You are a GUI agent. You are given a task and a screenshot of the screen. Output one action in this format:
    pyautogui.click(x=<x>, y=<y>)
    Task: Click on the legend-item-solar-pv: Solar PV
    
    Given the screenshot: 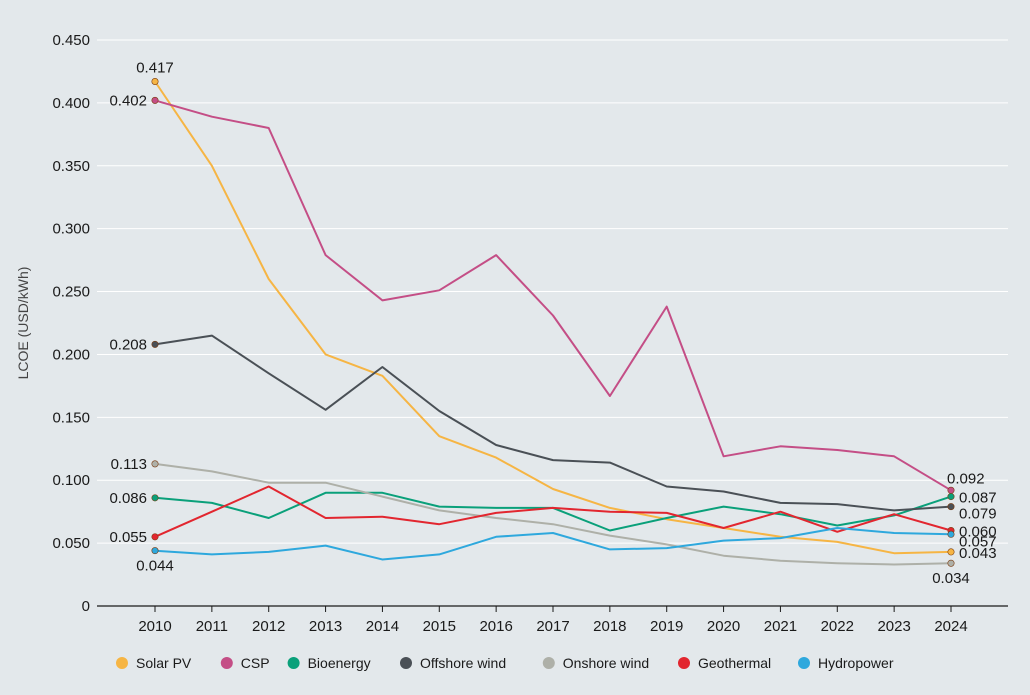 What is the action you would take?
    pyautogui.click(x=154, y=663)
    